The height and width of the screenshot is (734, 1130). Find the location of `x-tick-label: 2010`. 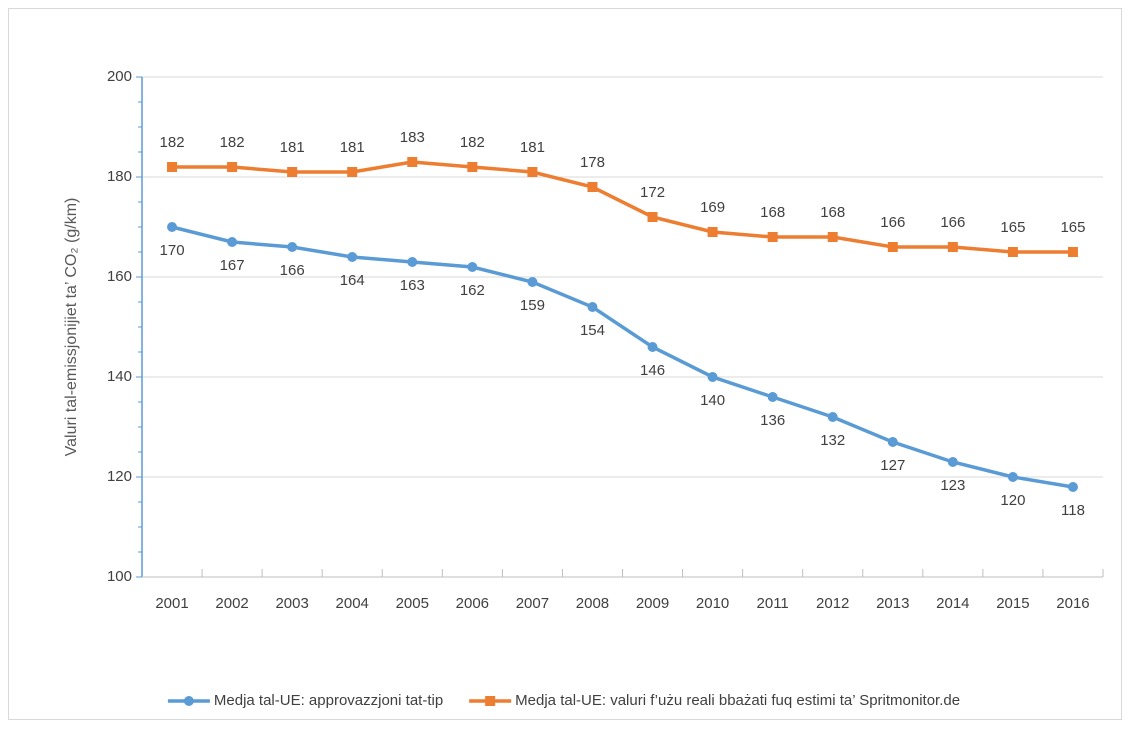

x-tick-label: 2010 is located at coordinates (712, 603).